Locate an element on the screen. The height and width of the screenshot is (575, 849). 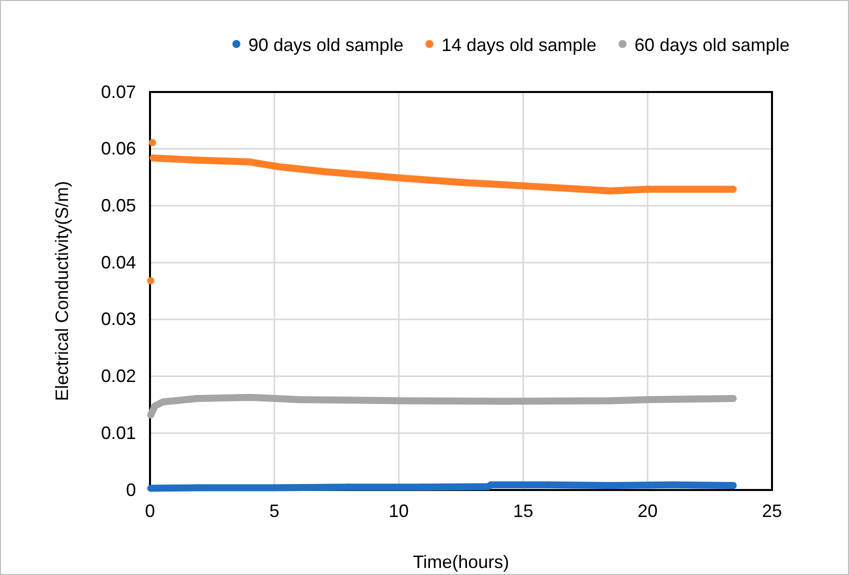
y-axis-title: Electrical Conductivity(S/m) is located at coordinates (62, 291).